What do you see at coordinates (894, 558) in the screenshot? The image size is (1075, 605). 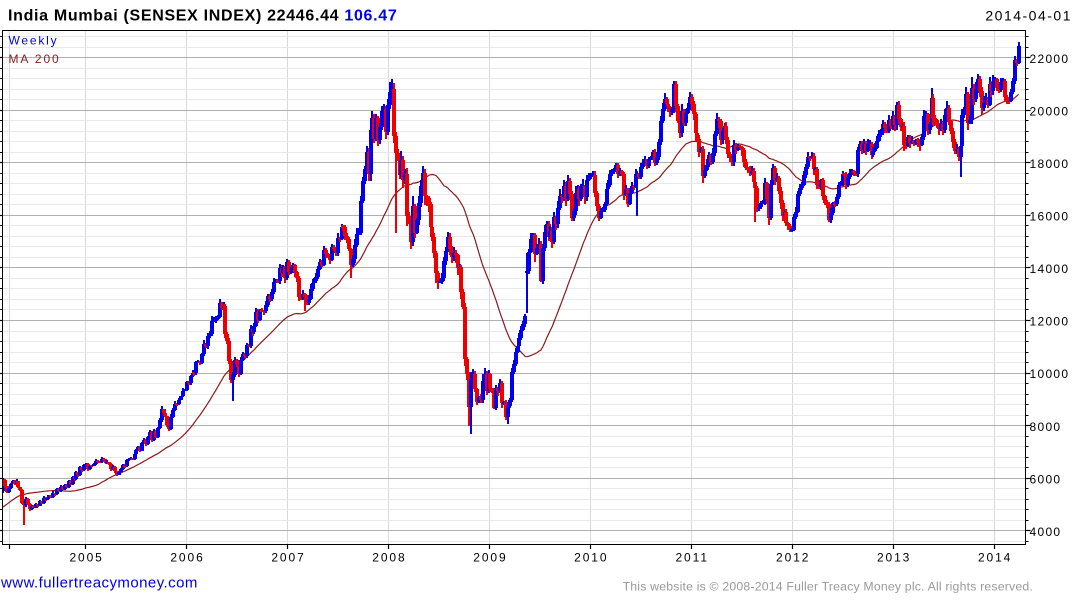 I see `svg-text: 2013` at bounding box center [894, 558].